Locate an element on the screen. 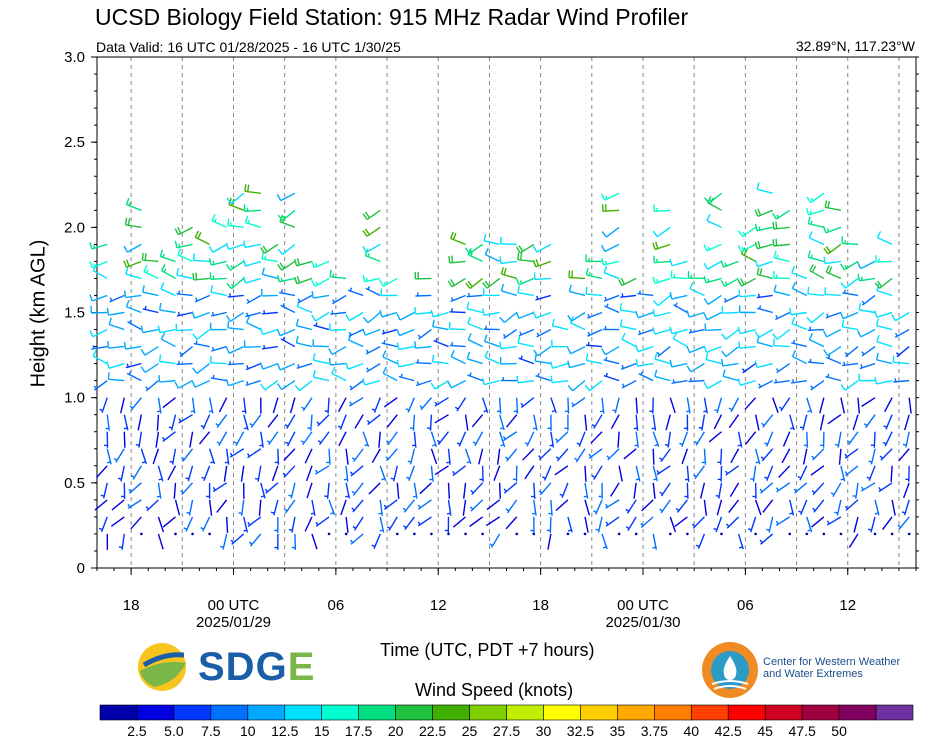 This screenshot has height=747, width=927. colorbar-swatch is located at coordinates (562, 712).